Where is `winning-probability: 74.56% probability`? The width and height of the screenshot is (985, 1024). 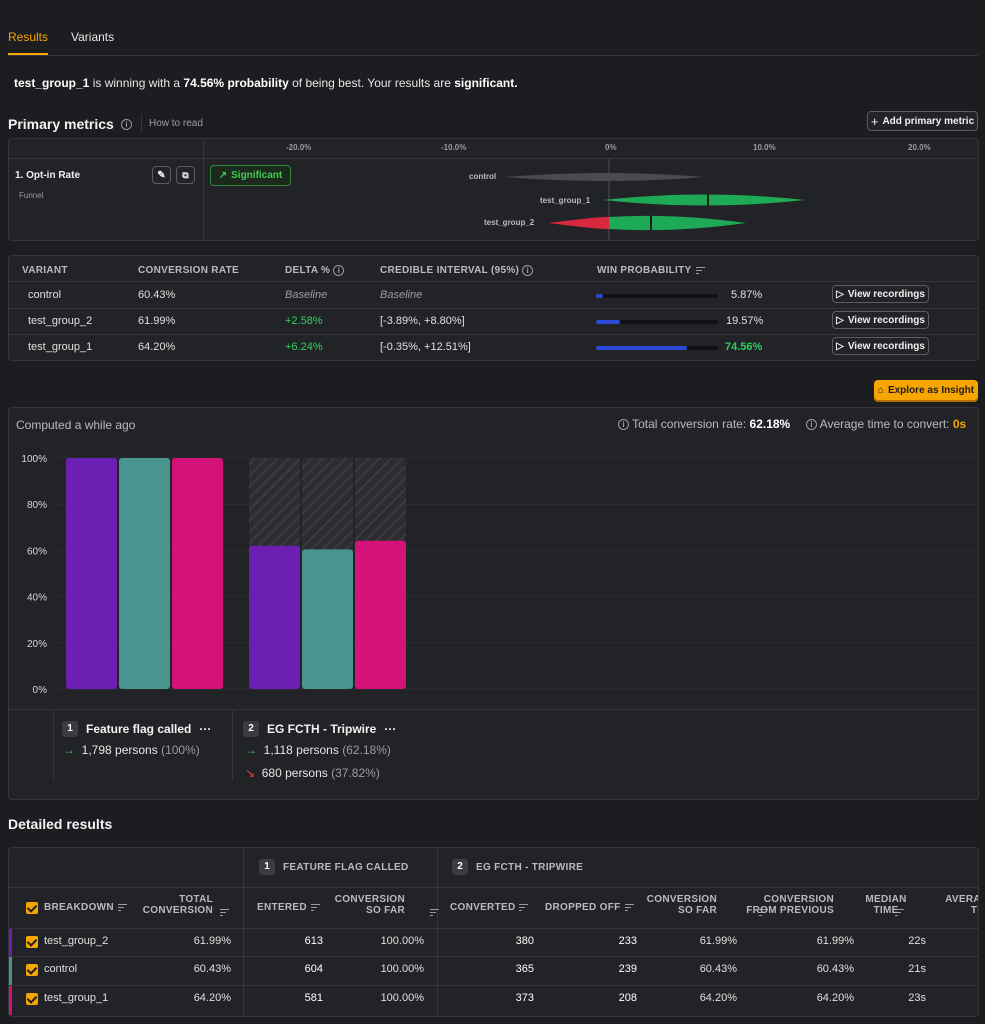 winning-probability: 74.56% probability is located at coordinates (236, 83).